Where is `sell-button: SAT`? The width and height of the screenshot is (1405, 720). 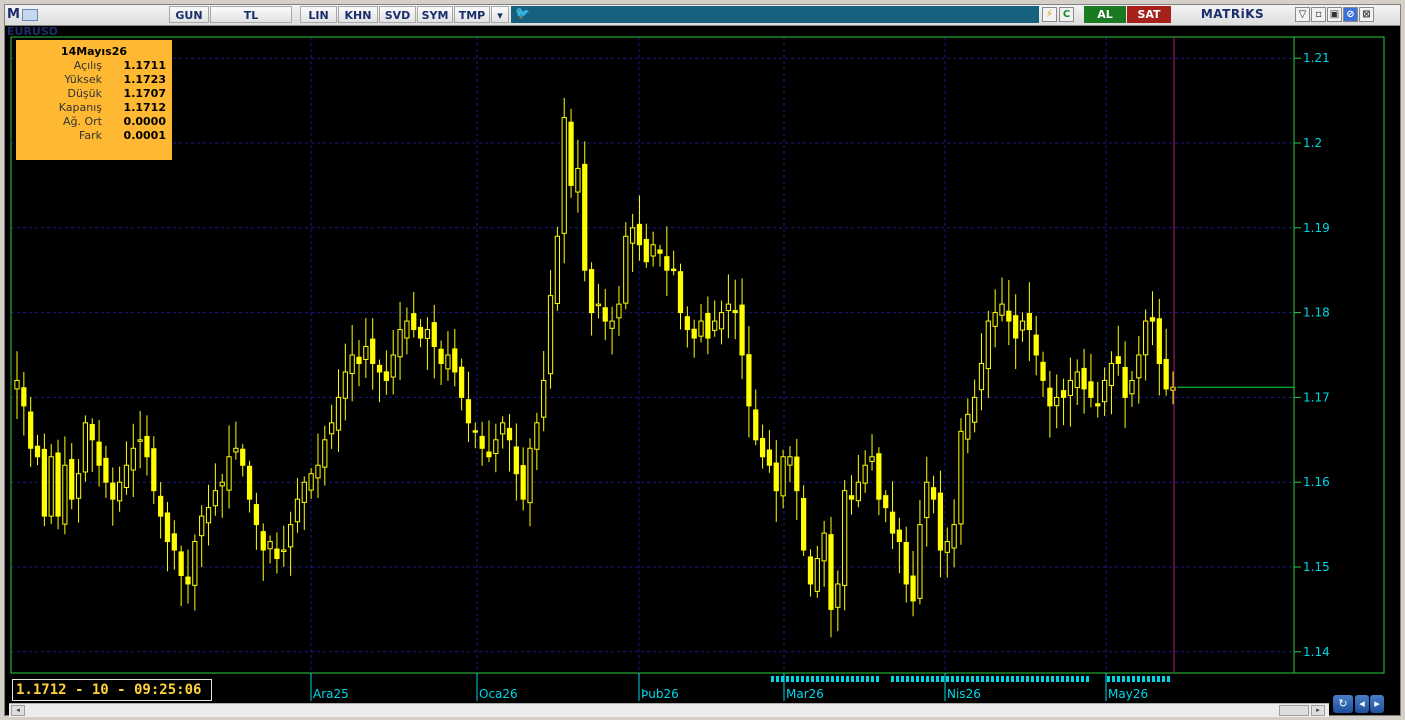
sell-button: SAT is located at coordinates (1149, 14).